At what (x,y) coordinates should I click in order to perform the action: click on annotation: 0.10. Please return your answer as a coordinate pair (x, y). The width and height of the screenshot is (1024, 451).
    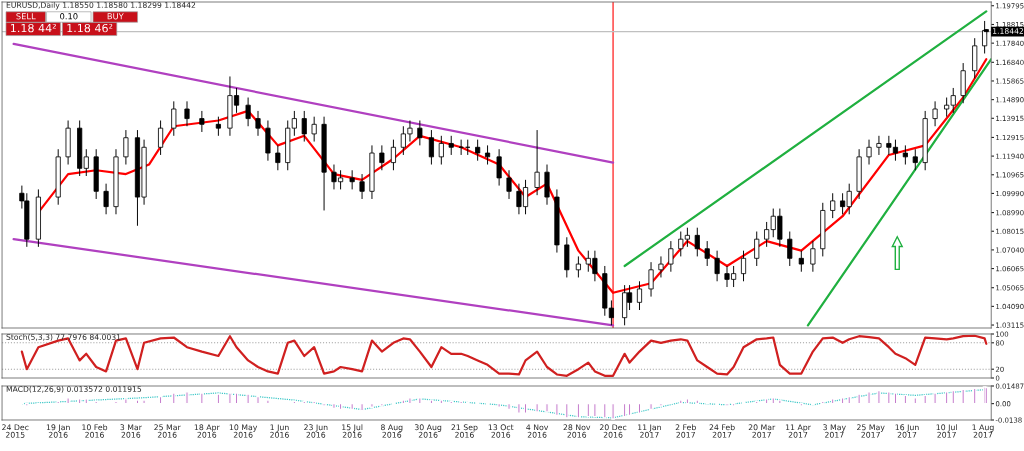
    Looking at the image, I should click on (69, 16).